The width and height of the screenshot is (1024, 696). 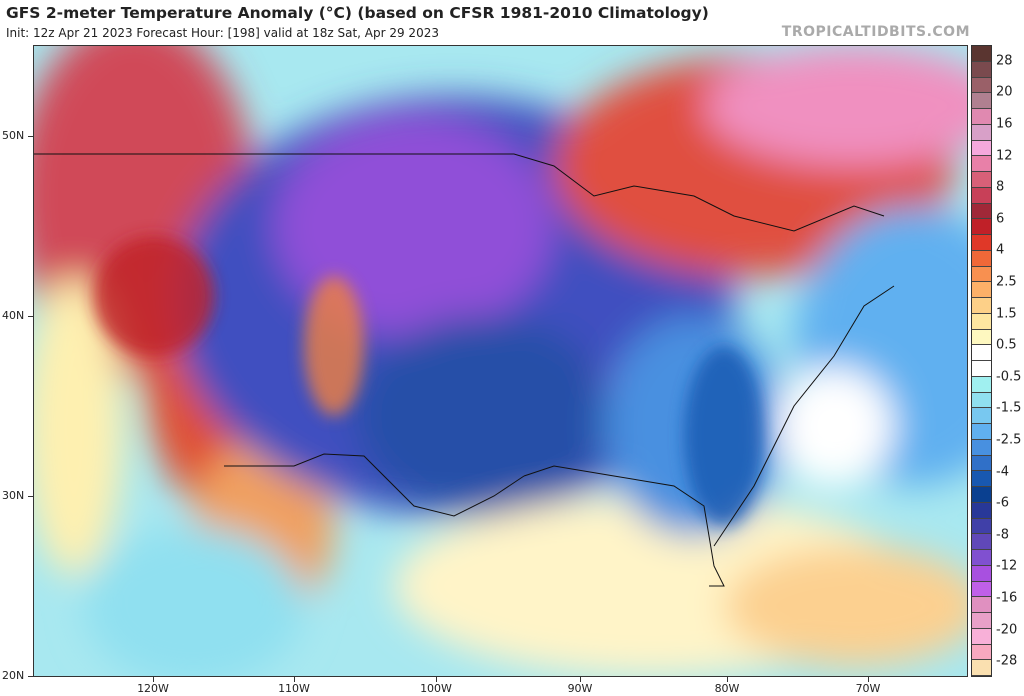 What do you see at coordinates (1002, 503) in the screenshot?
I see `colorbar-label: -6` at bounding box center [1002, 503].